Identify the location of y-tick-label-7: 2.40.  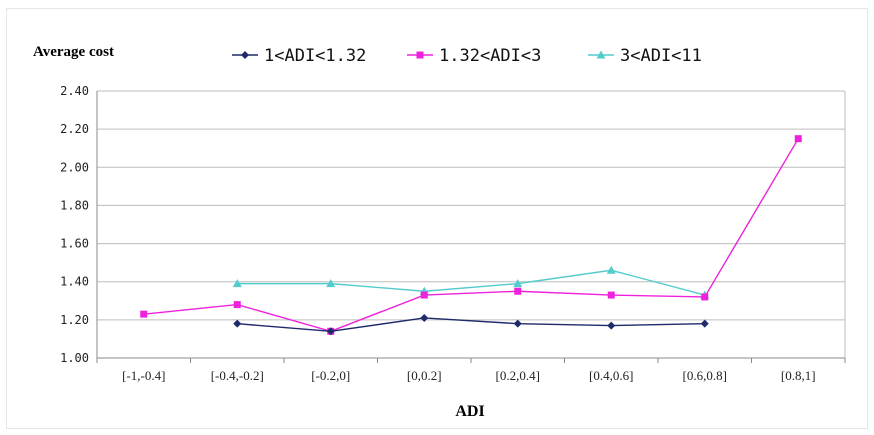
(74, 91).